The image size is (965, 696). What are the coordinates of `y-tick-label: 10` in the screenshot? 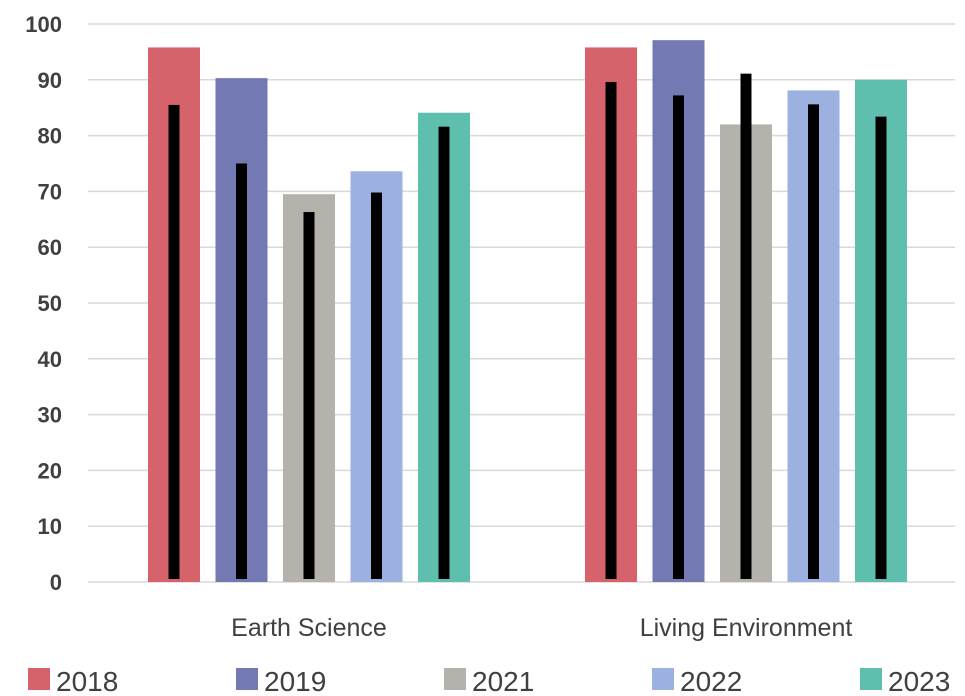 It's located at (50, 526).